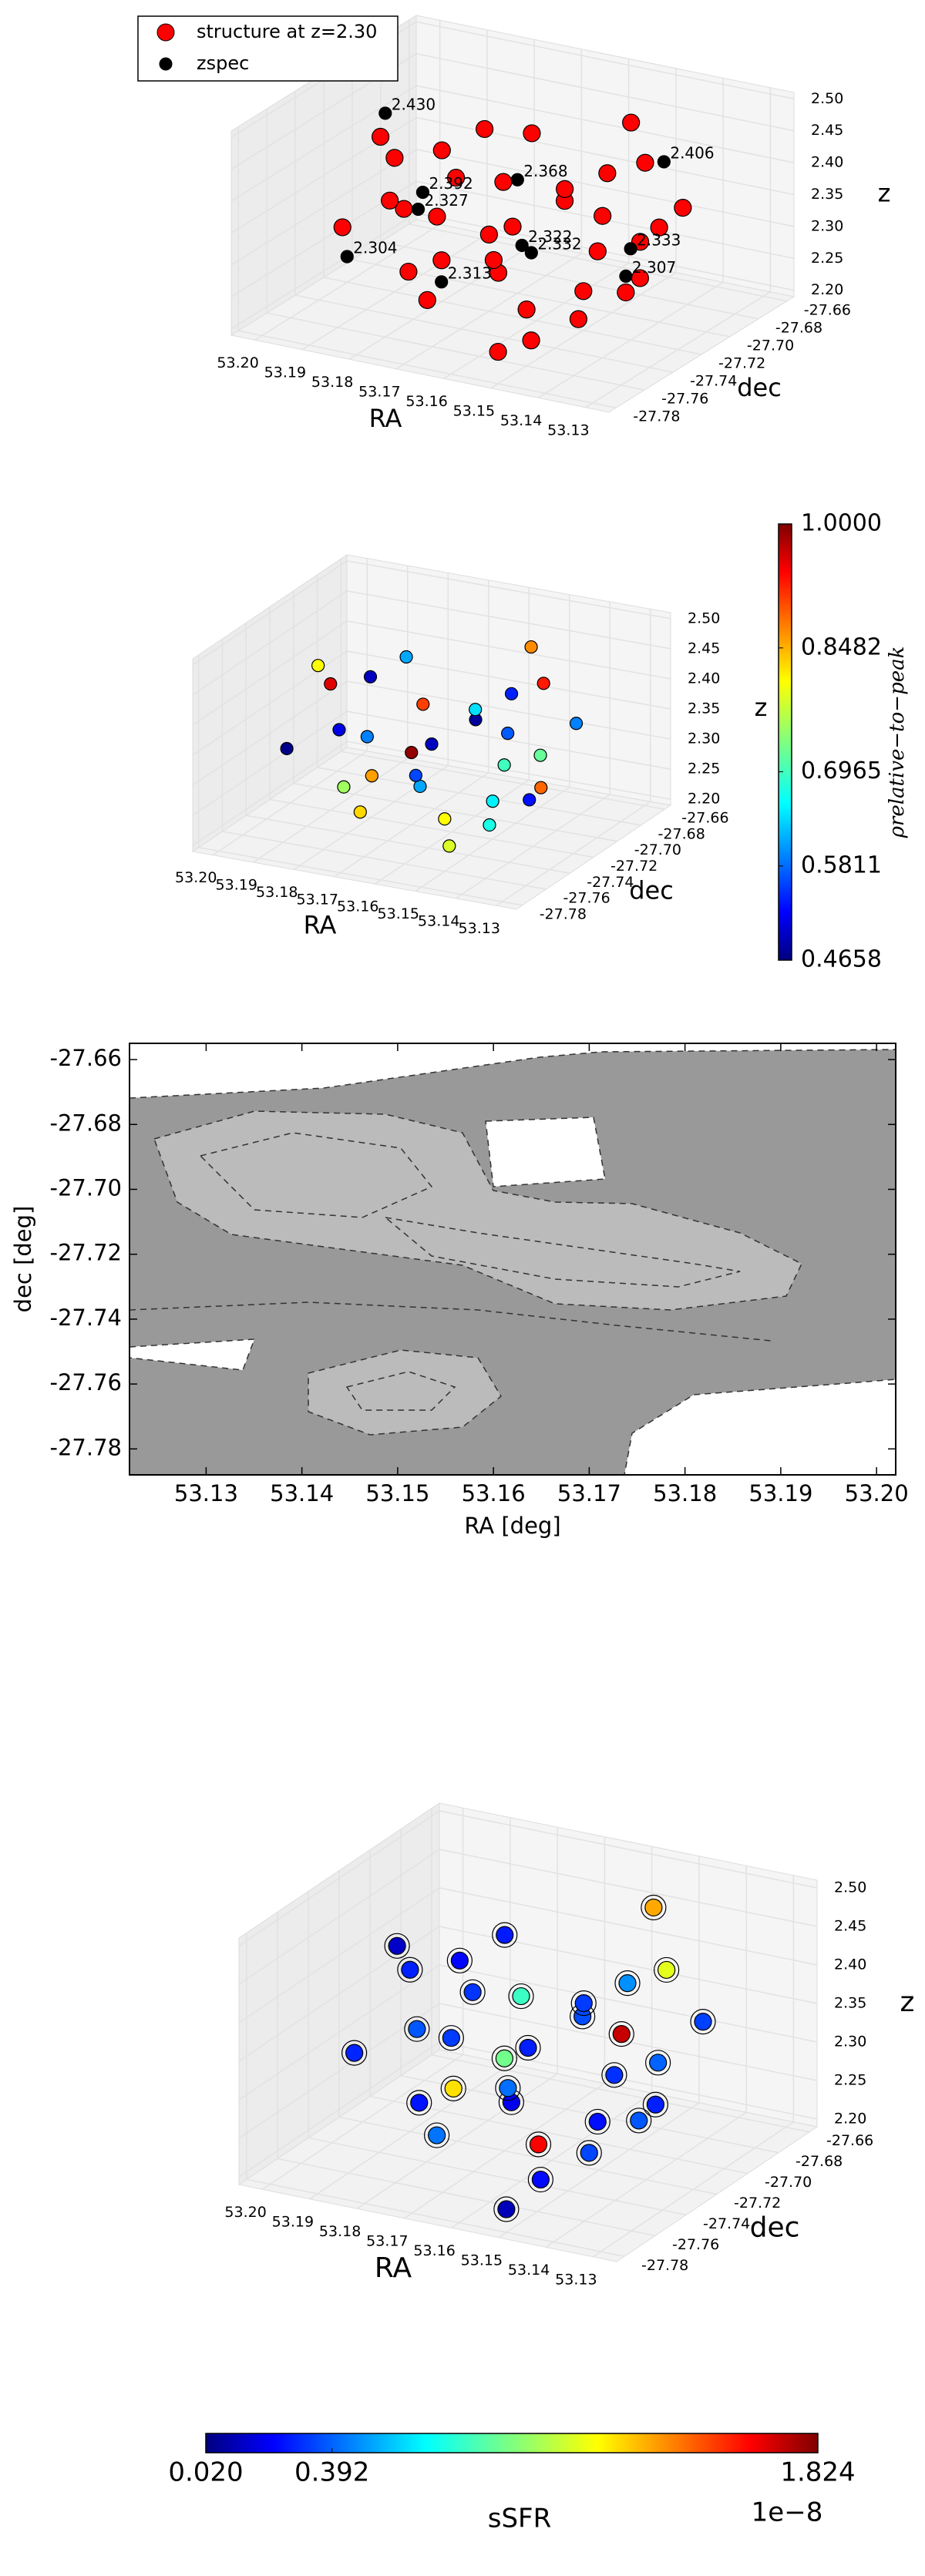 The width and height of the screenshot is (925, 2576). Describe the element at coordinates (205, 2472) in the screenshot. I see `colorbar-tick-label: 0.020` at that location.